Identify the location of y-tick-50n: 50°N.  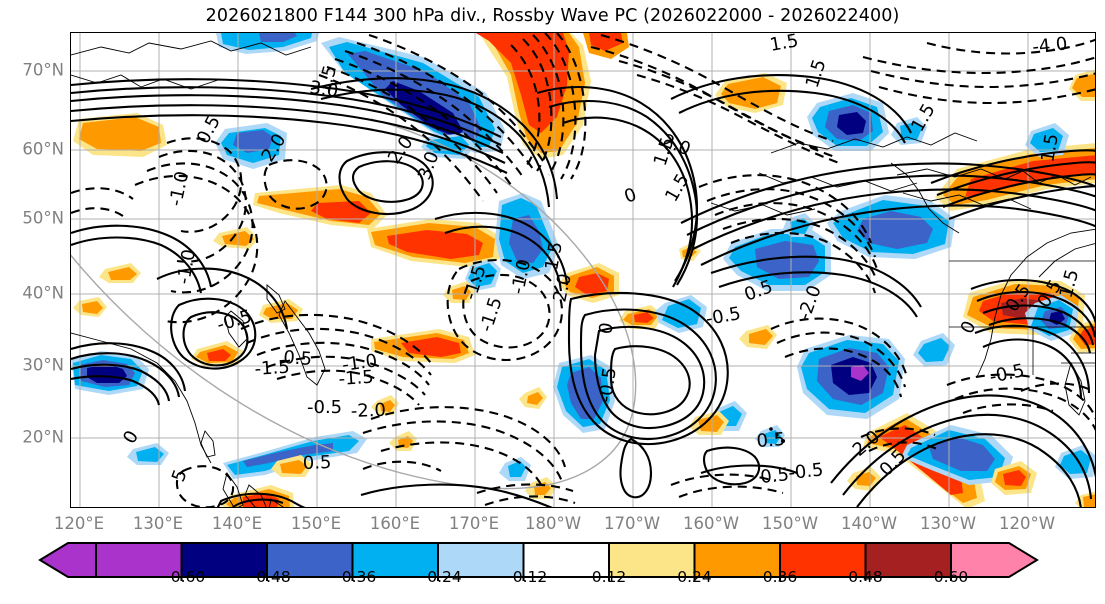
(43, 218).